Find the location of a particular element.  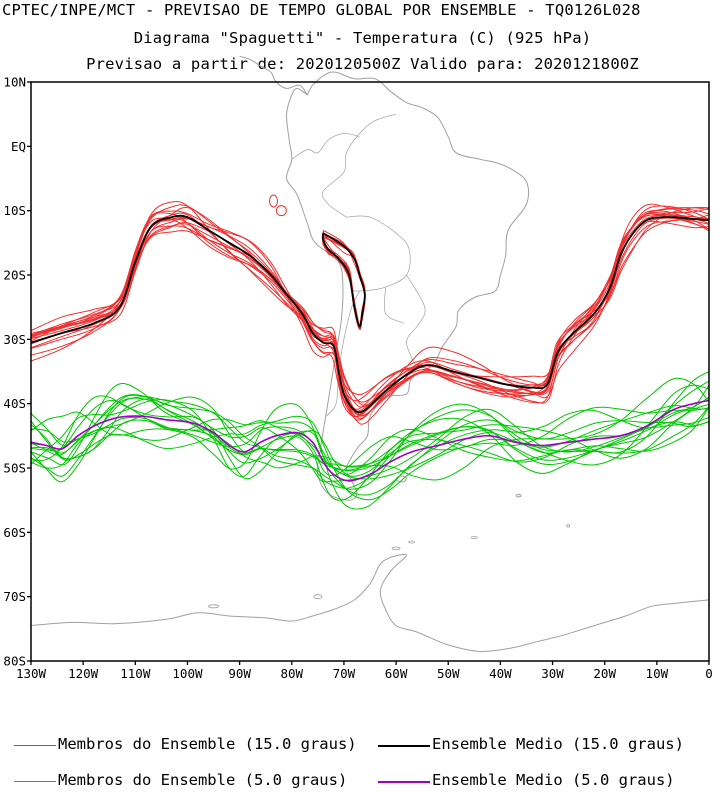

x-tick-label: 60W is located at coordinates (396, 673).